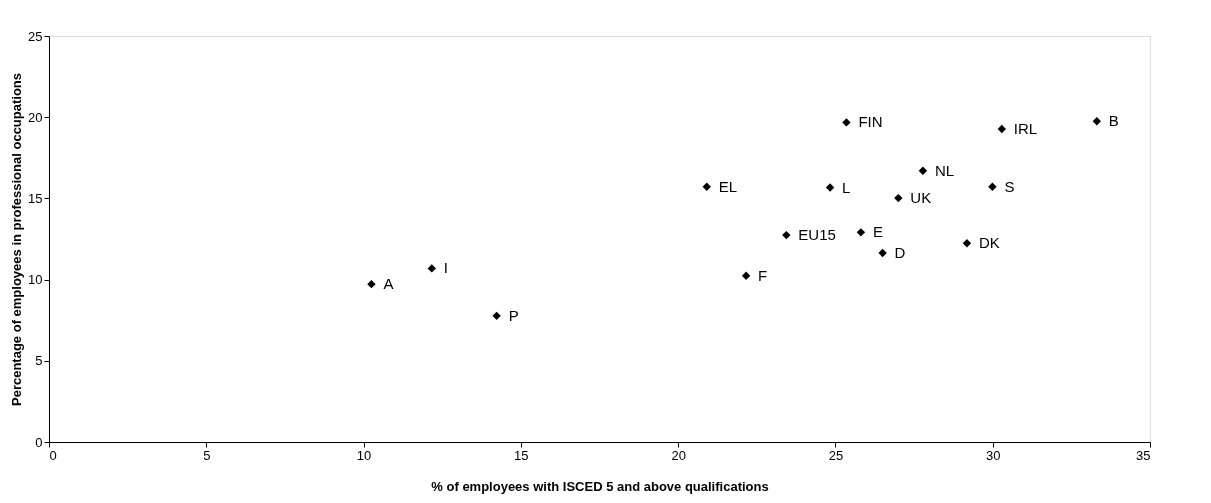  What do you see at coordinates (35, 36) in the screenshot?
I see `y-tick-label: 25` at bounding box center [35, 36].